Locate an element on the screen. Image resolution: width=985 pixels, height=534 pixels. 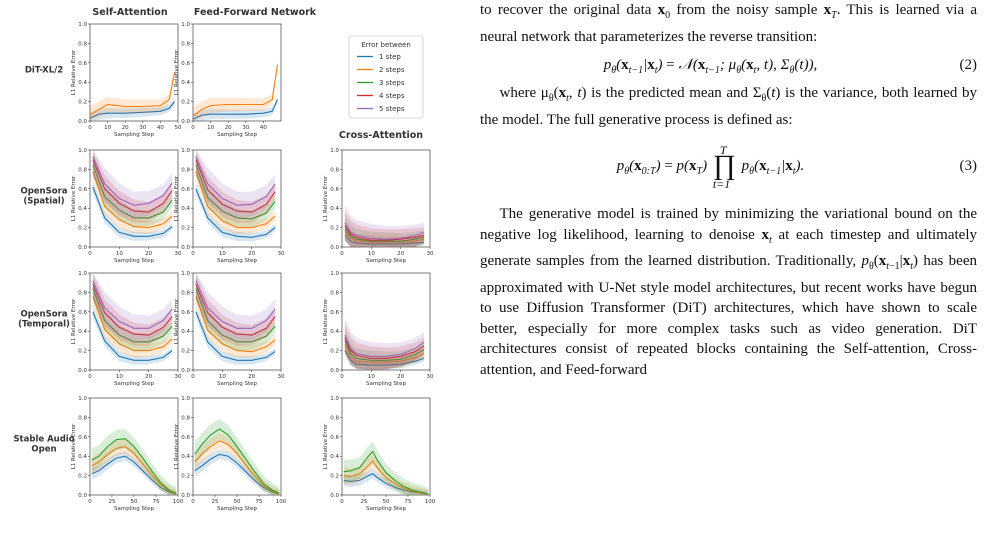
x-tick-label: 40 is located at coordinates (263, 128).